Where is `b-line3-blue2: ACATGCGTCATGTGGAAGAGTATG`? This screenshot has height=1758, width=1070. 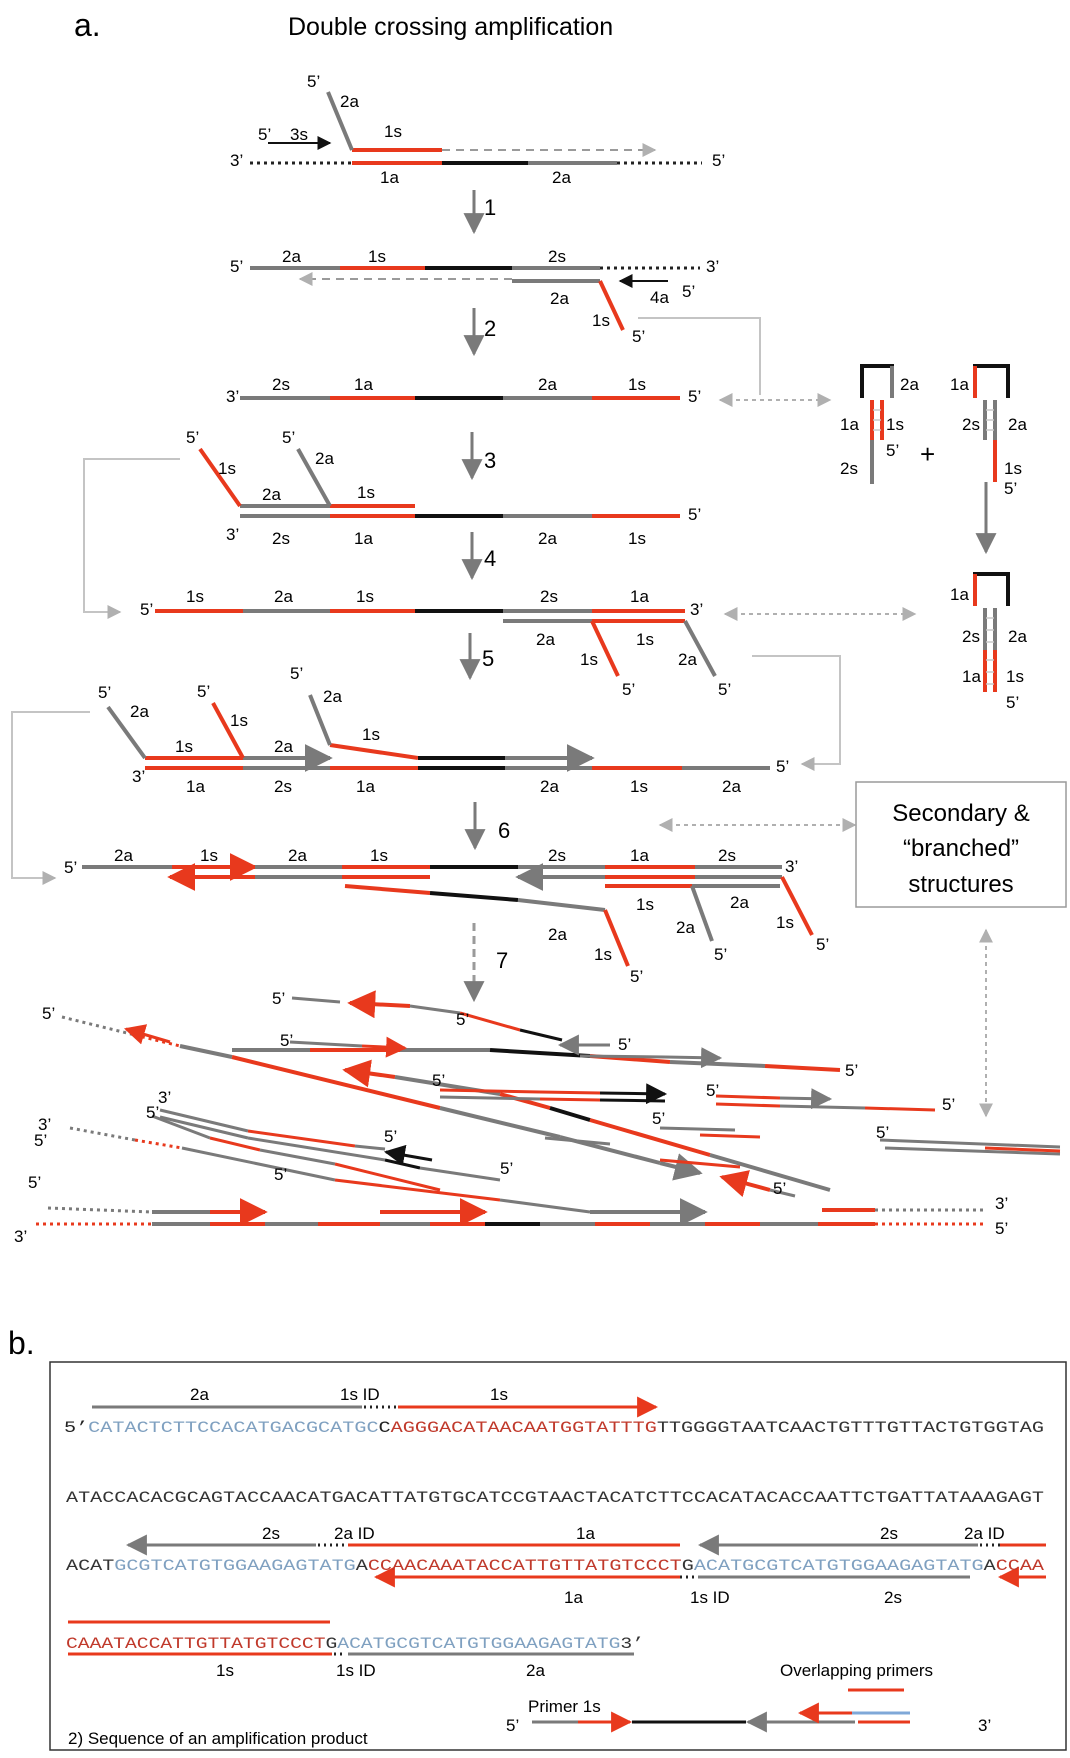
b-line3-blue2: ACATGCGTCATGTGGAAGAGTATG is located at coordinates (839, 1566).